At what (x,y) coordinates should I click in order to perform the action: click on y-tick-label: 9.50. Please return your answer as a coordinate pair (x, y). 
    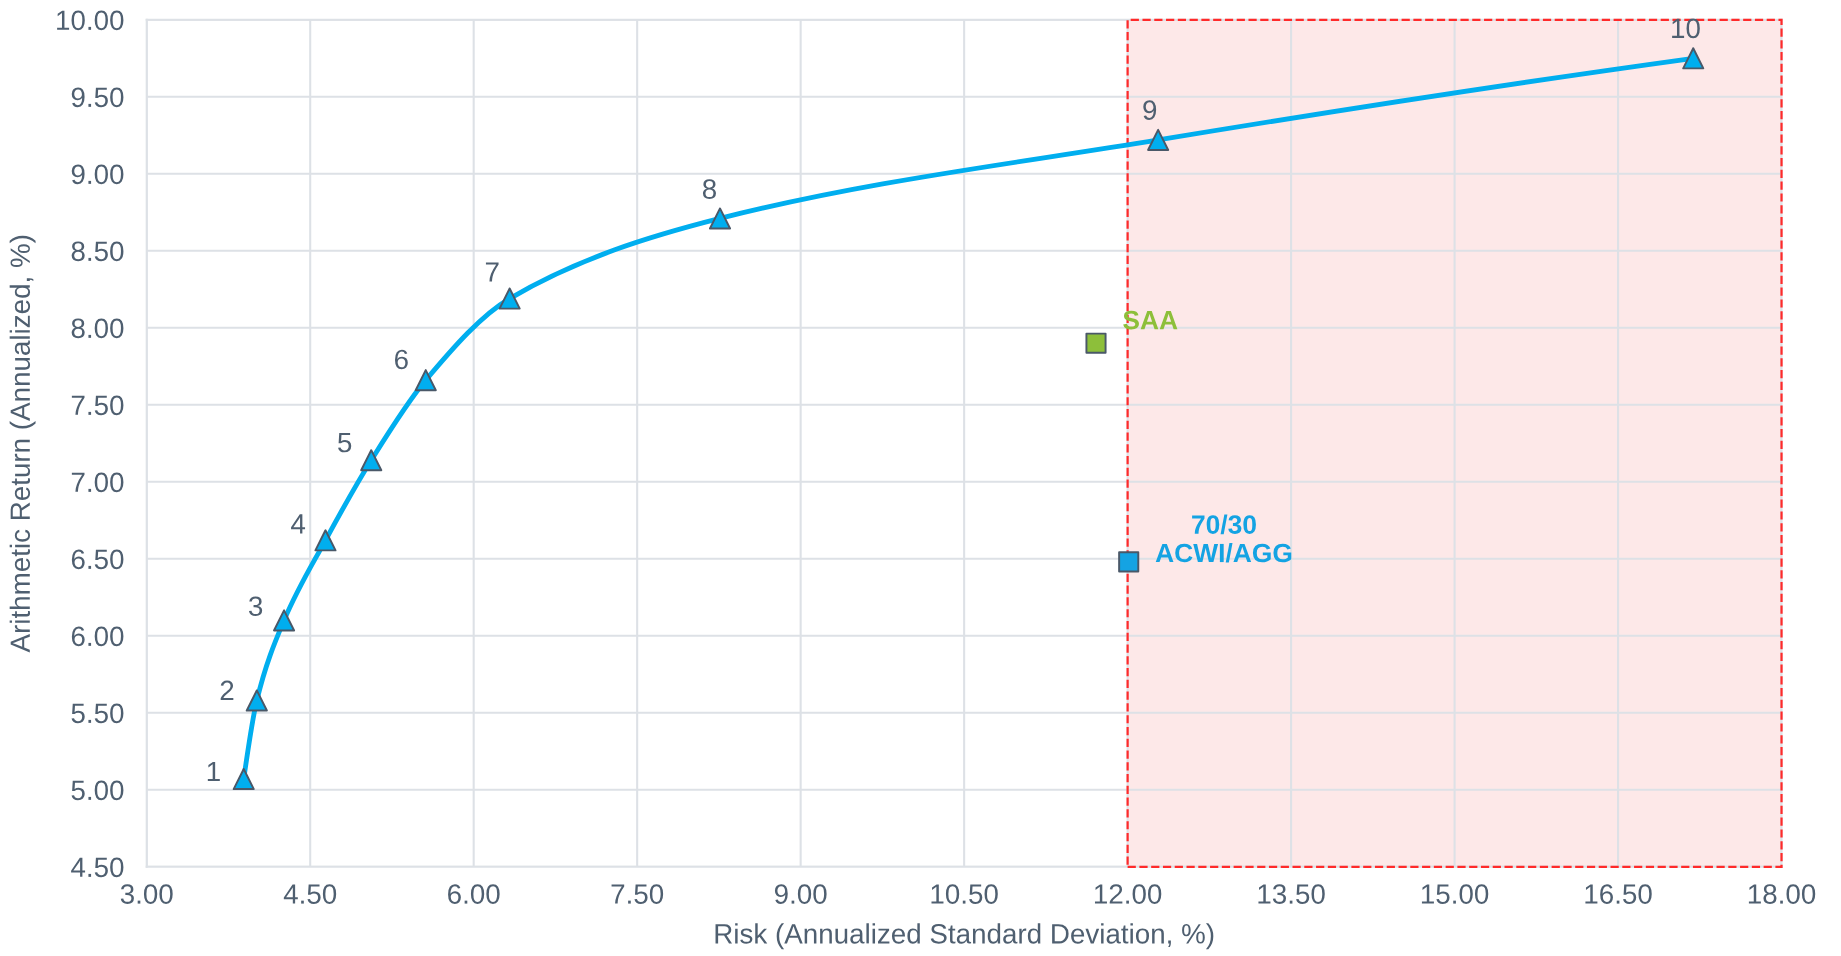
    Looking at the image, I should click on (97, 97).